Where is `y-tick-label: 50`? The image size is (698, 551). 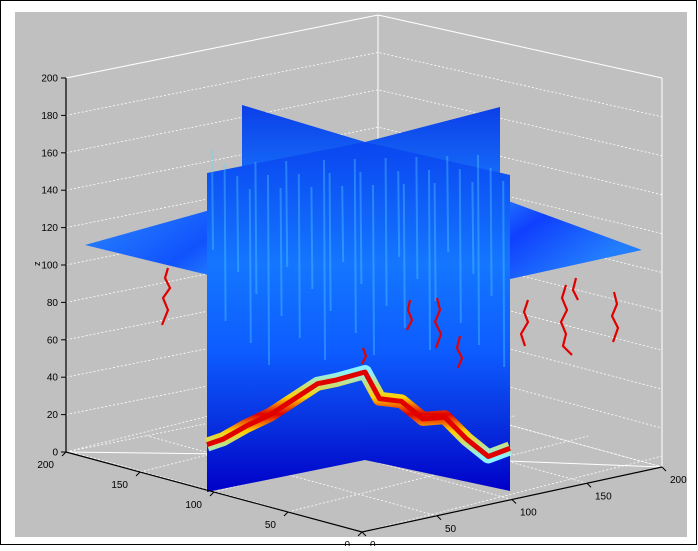
y-tick-label: 50 is located at coordinates (271, 525).